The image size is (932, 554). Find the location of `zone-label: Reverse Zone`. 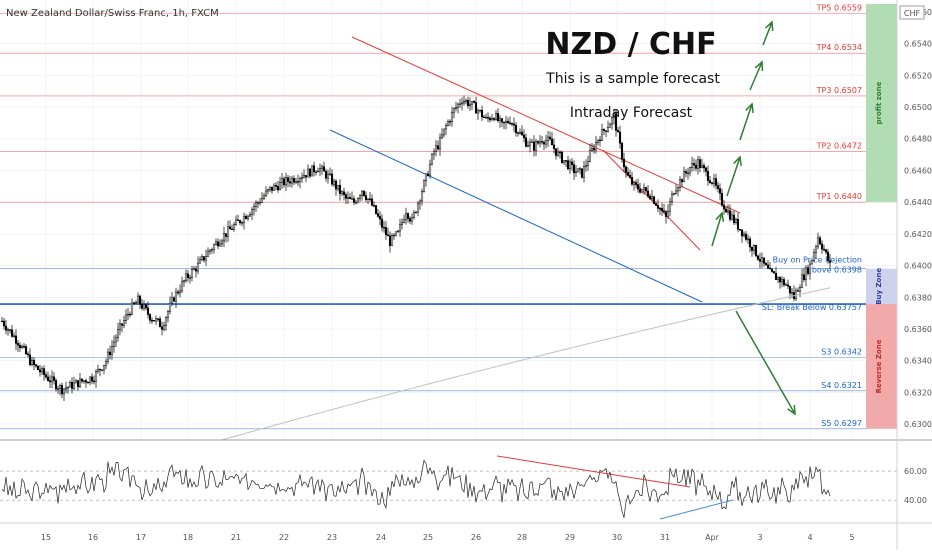

zone-label: Reverse Zone is located at coordinates (879, 366).